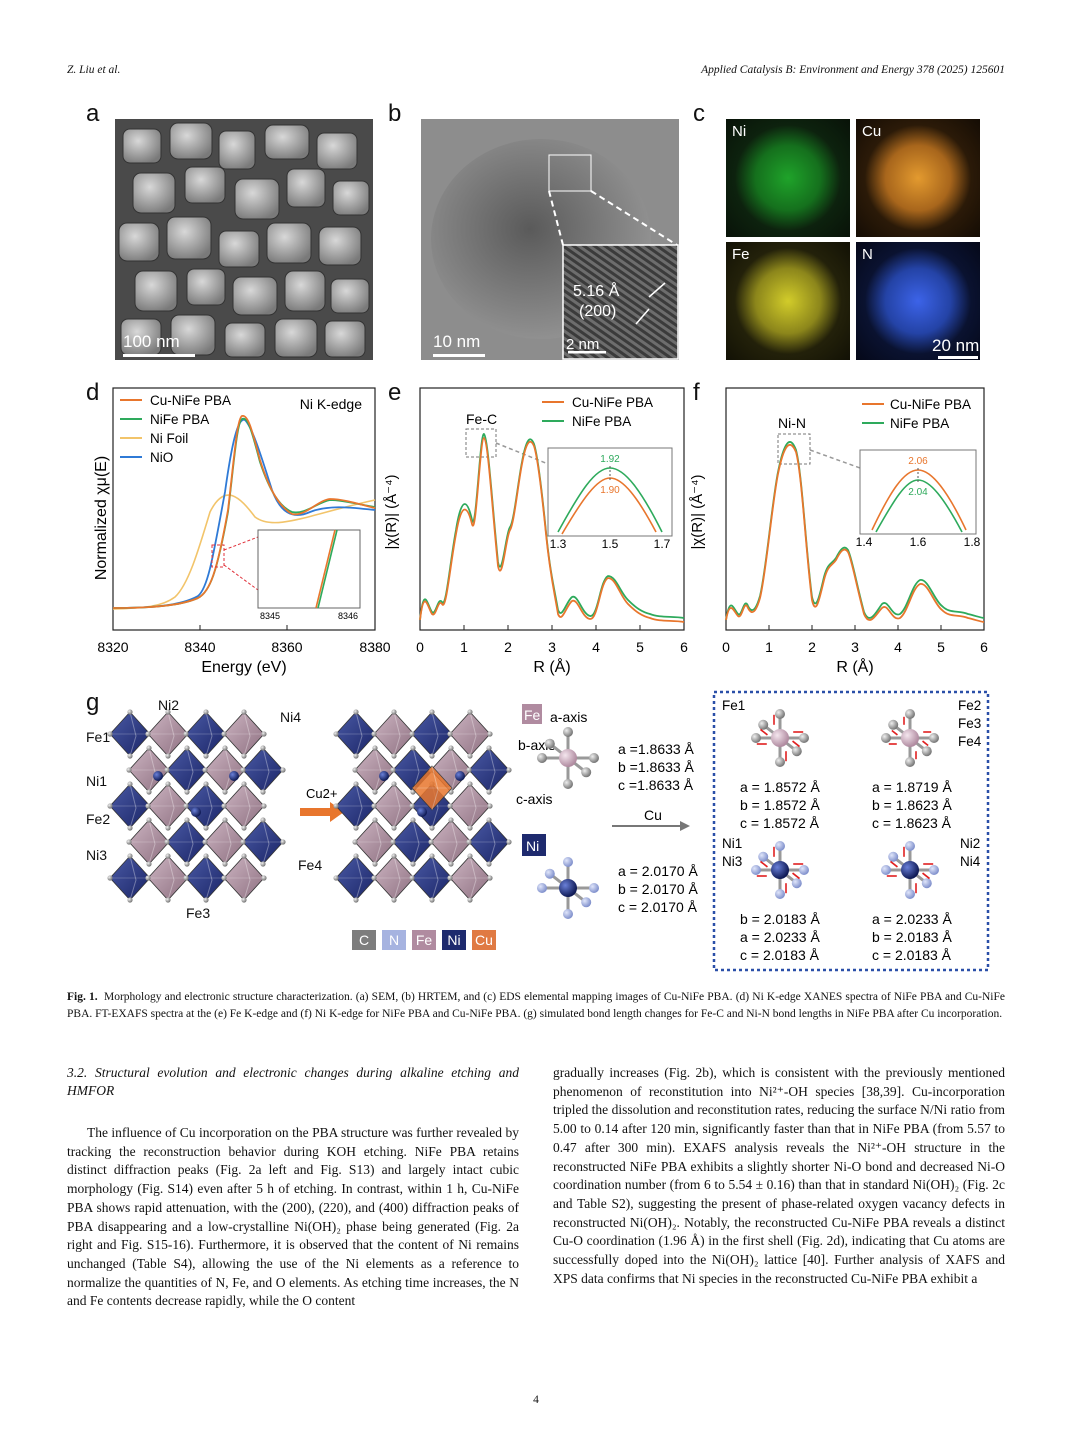  I want to click on fe1-bond-b: b = 1.8572 Å, so click(780, 805).